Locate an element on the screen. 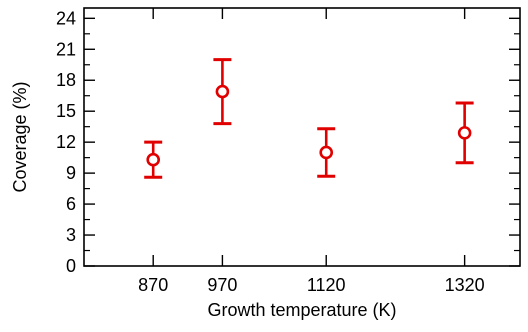 Image resolution: width=528 pixels, height=332 pixels. y-tick-label: 15 is located at coordinates (66, 111).